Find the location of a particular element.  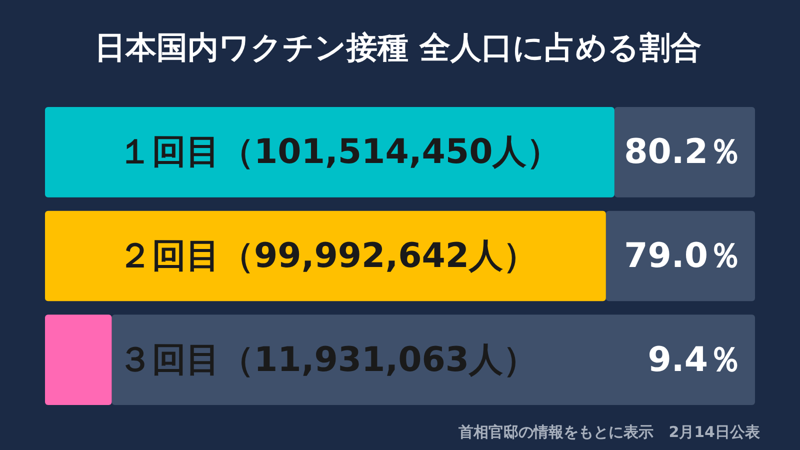

y-tick-label: １回目（101,514,450人） is located at coordinates (339, 152).